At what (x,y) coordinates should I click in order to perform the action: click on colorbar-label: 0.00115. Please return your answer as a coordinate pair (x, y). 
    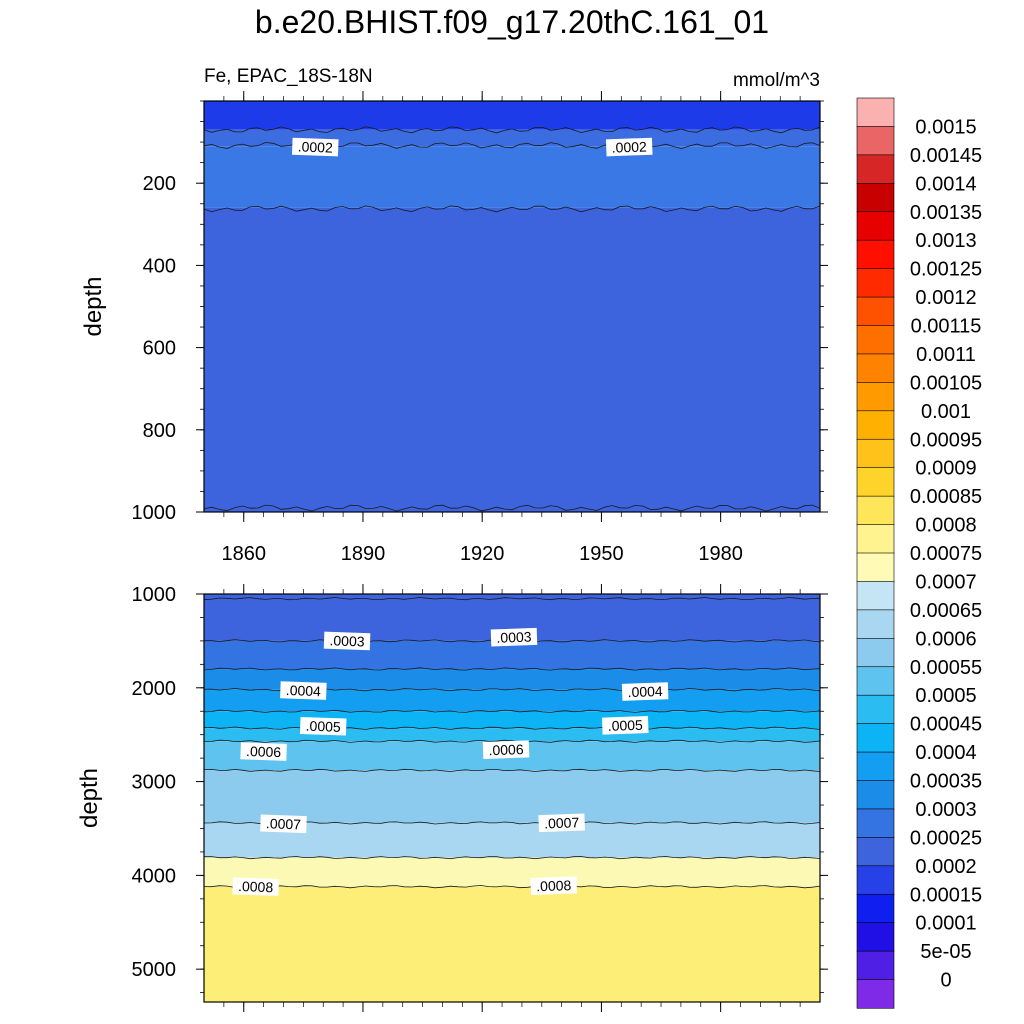
    Looking at the image, I should click on (946, 327).